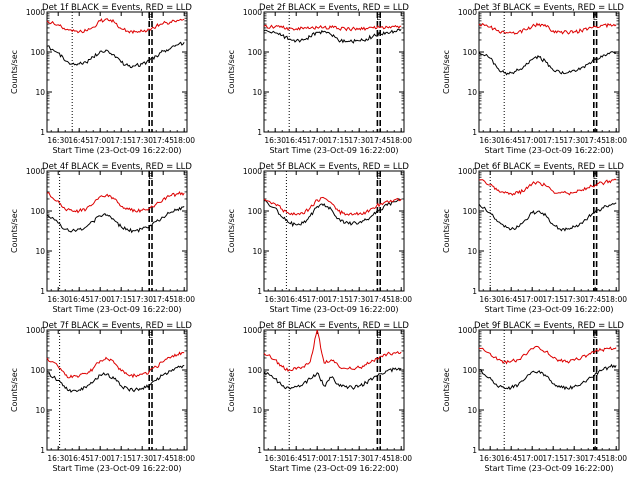 Image resolution: width=640 pixels, height=484 pixels. Describe the element at coordinates (117, 326) in the screenshot. I see `panel-title: Det 7f BLACK = Events, RED = LLD` at that location.